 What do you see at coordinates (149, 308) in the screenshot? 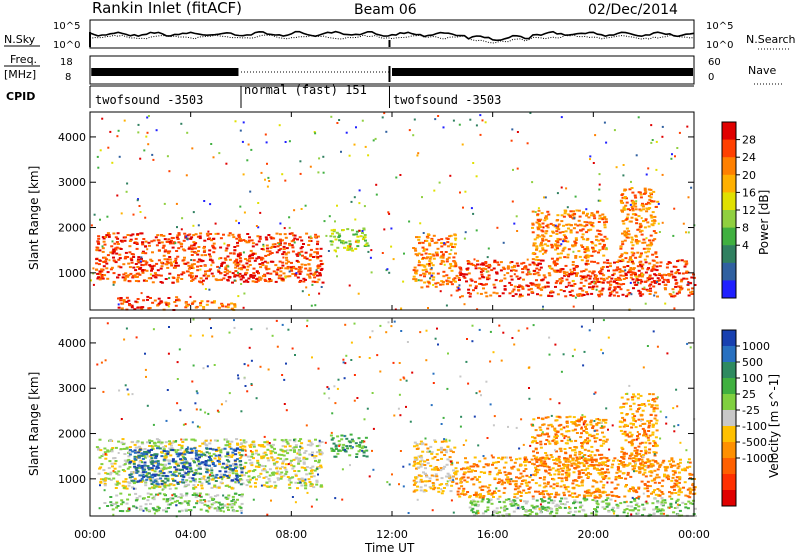
I see `power-cell-b1` at bounding box center [149, 308].